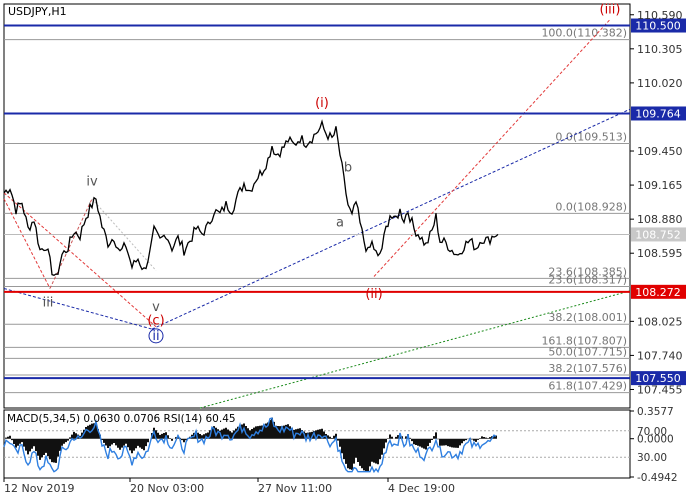 The image size is (700, 500). Describe the element at coordinates (92, 182) in the screenshot. I see `wave-label: iv` at that location.